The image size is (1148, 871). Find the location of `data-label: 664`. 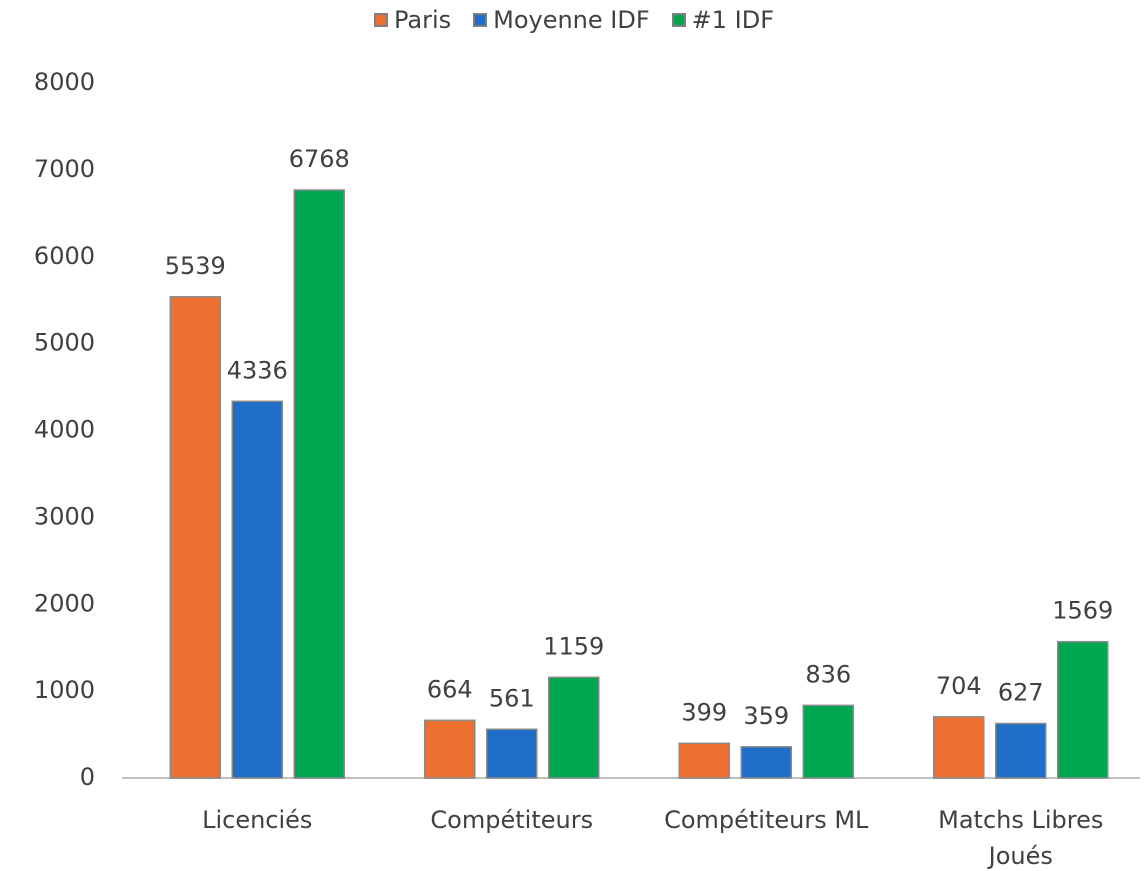

data-label: 664 is located at coordinates (450, 689).